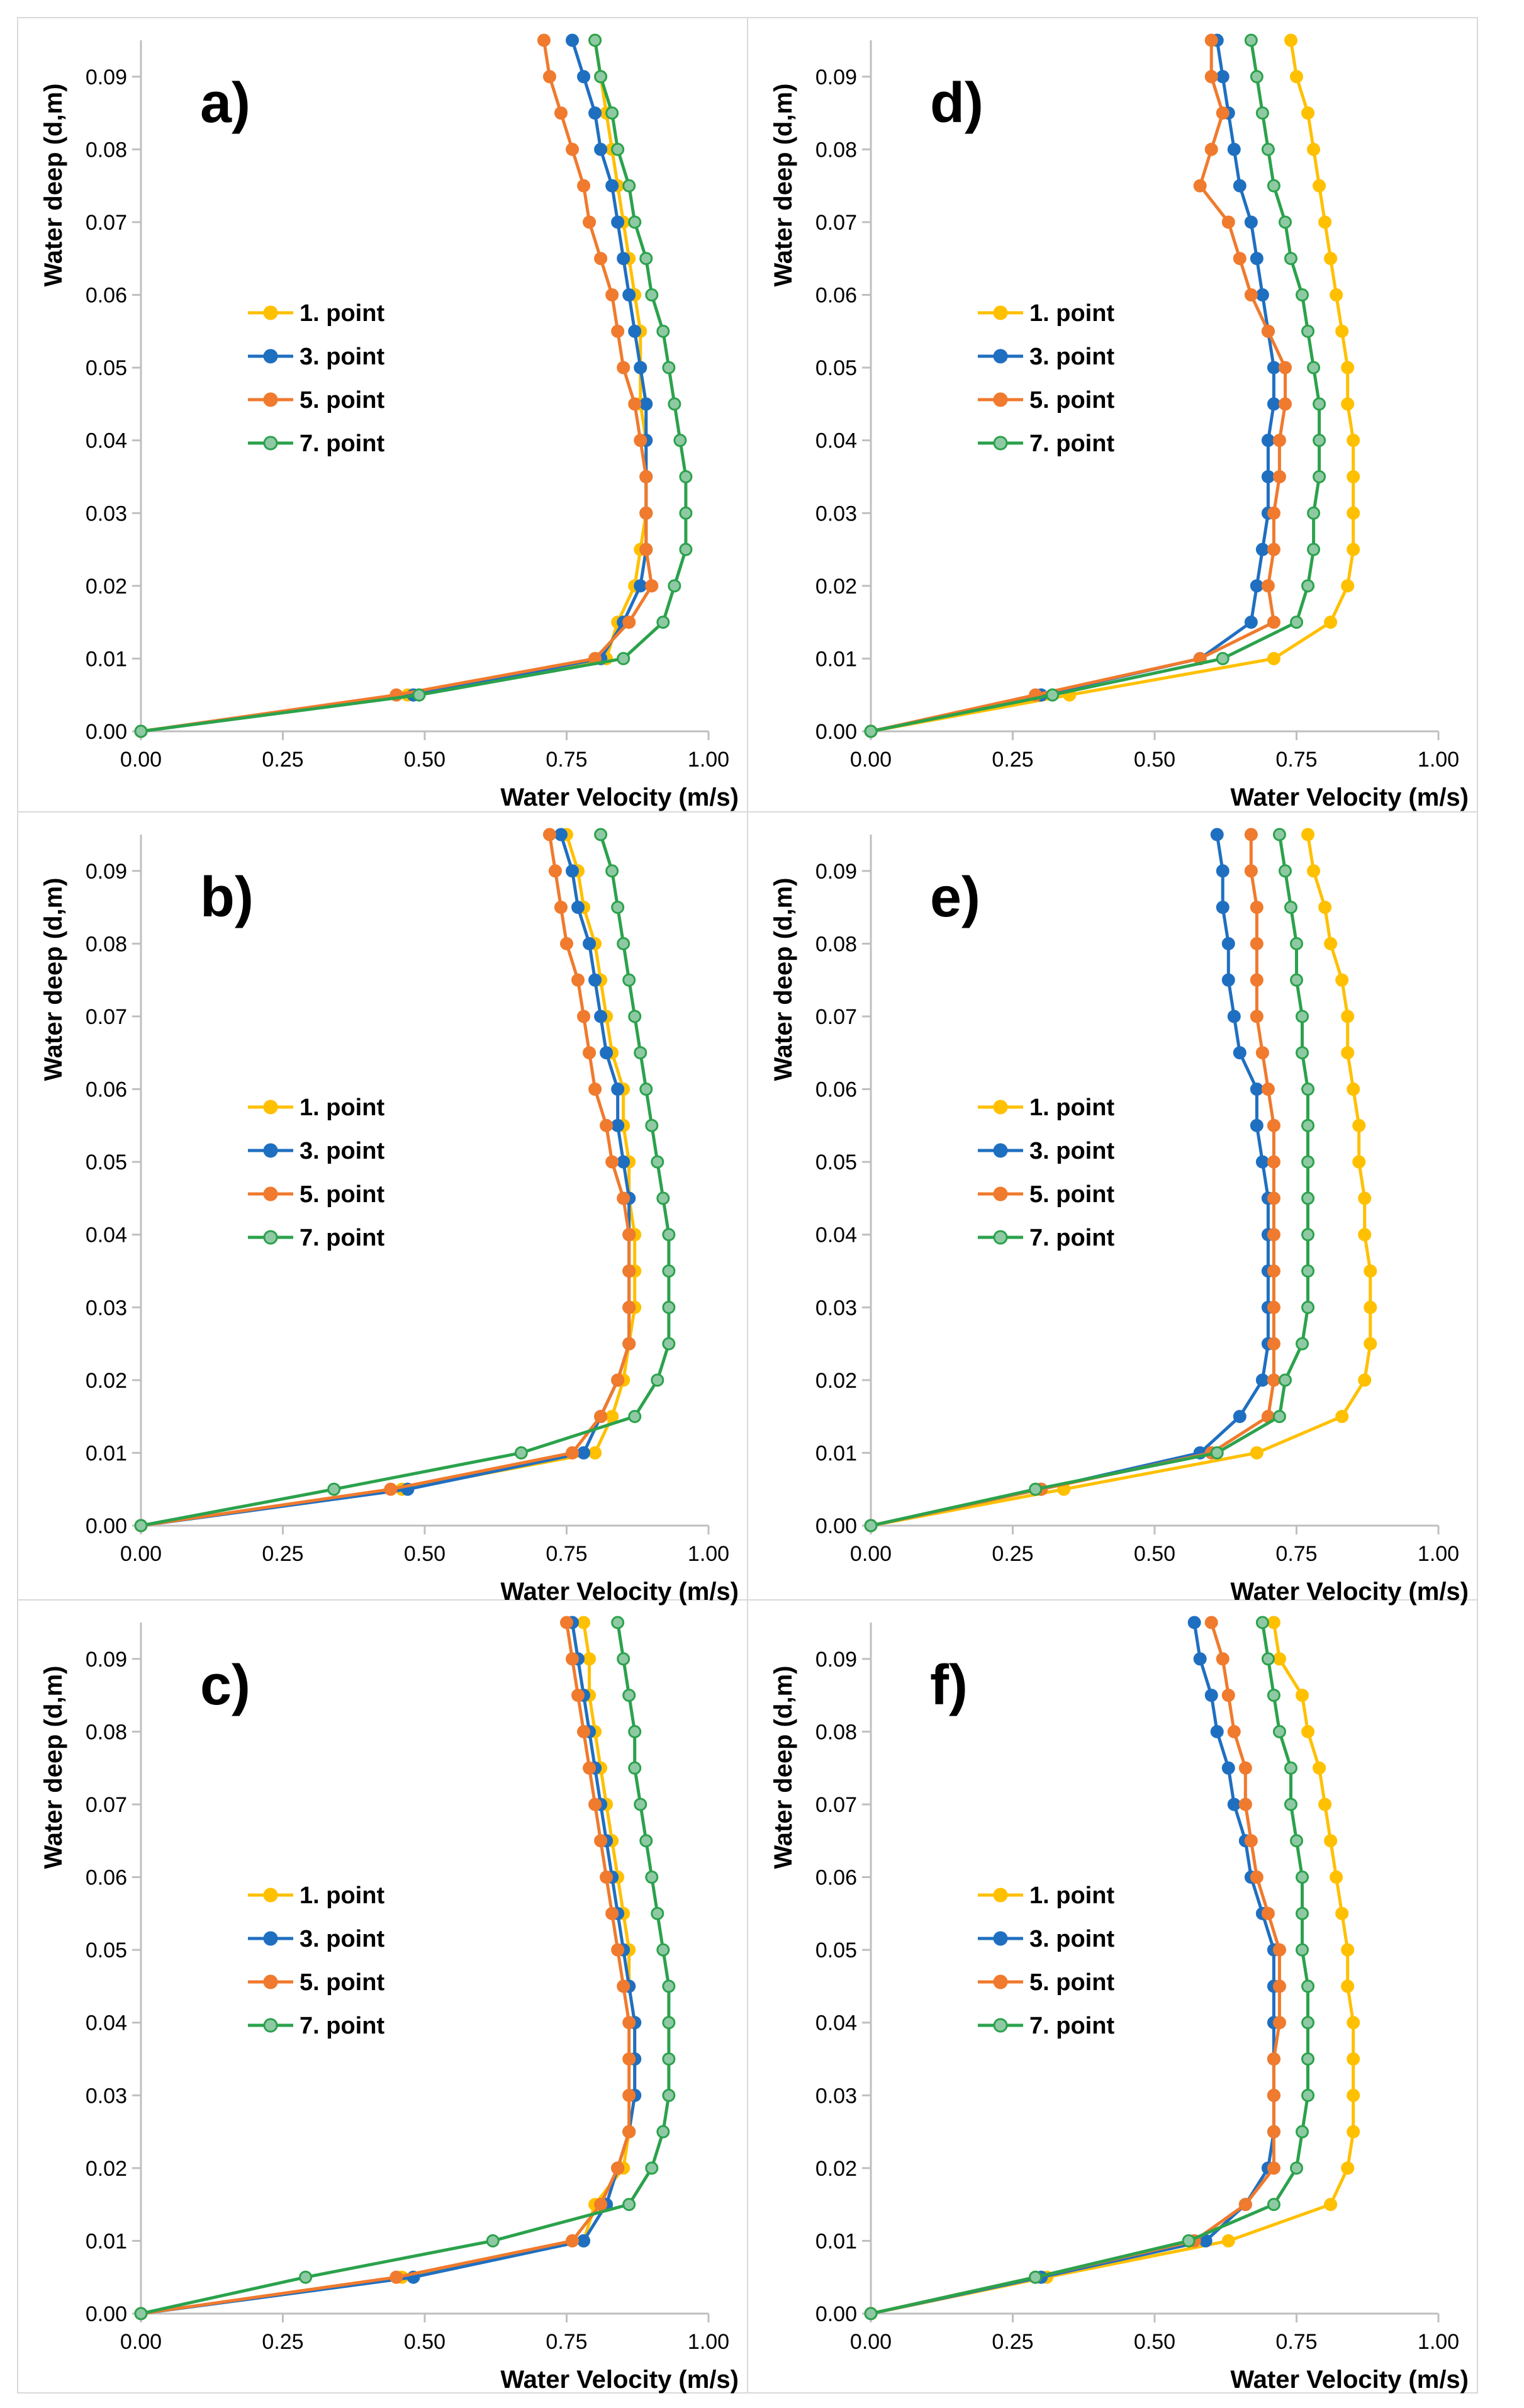  What do you see at coordinates (1296, 2342) in the screenshot?
I see `x-tick-label: 0.75` at bounding box center [1296, 2342].